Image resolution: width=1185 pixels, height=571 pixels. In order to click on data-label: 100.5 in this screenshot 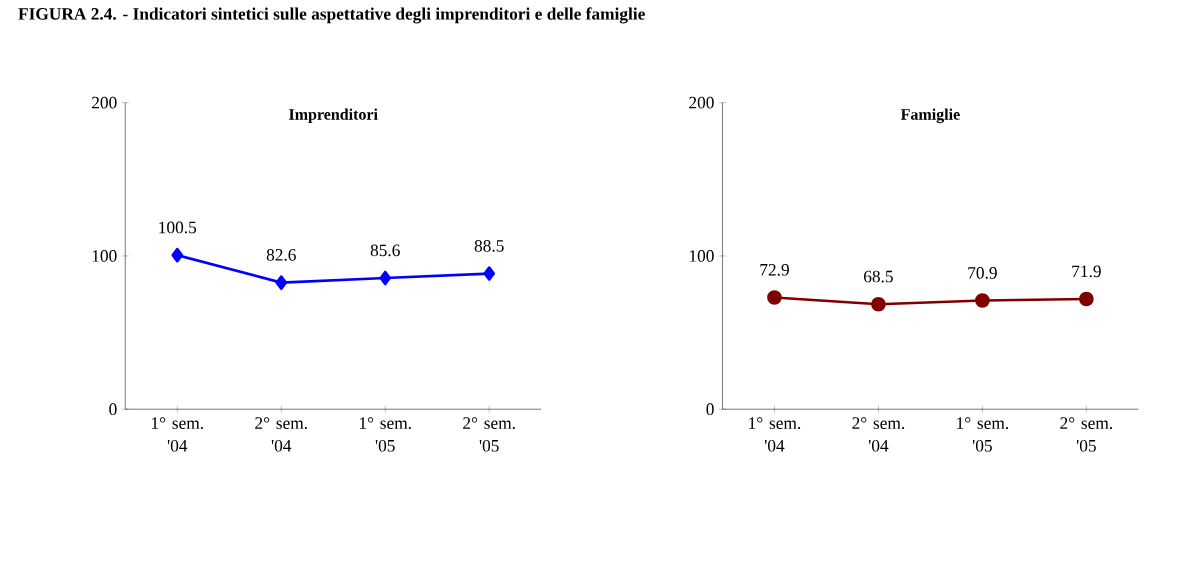, I will do `click(178, 227)`.